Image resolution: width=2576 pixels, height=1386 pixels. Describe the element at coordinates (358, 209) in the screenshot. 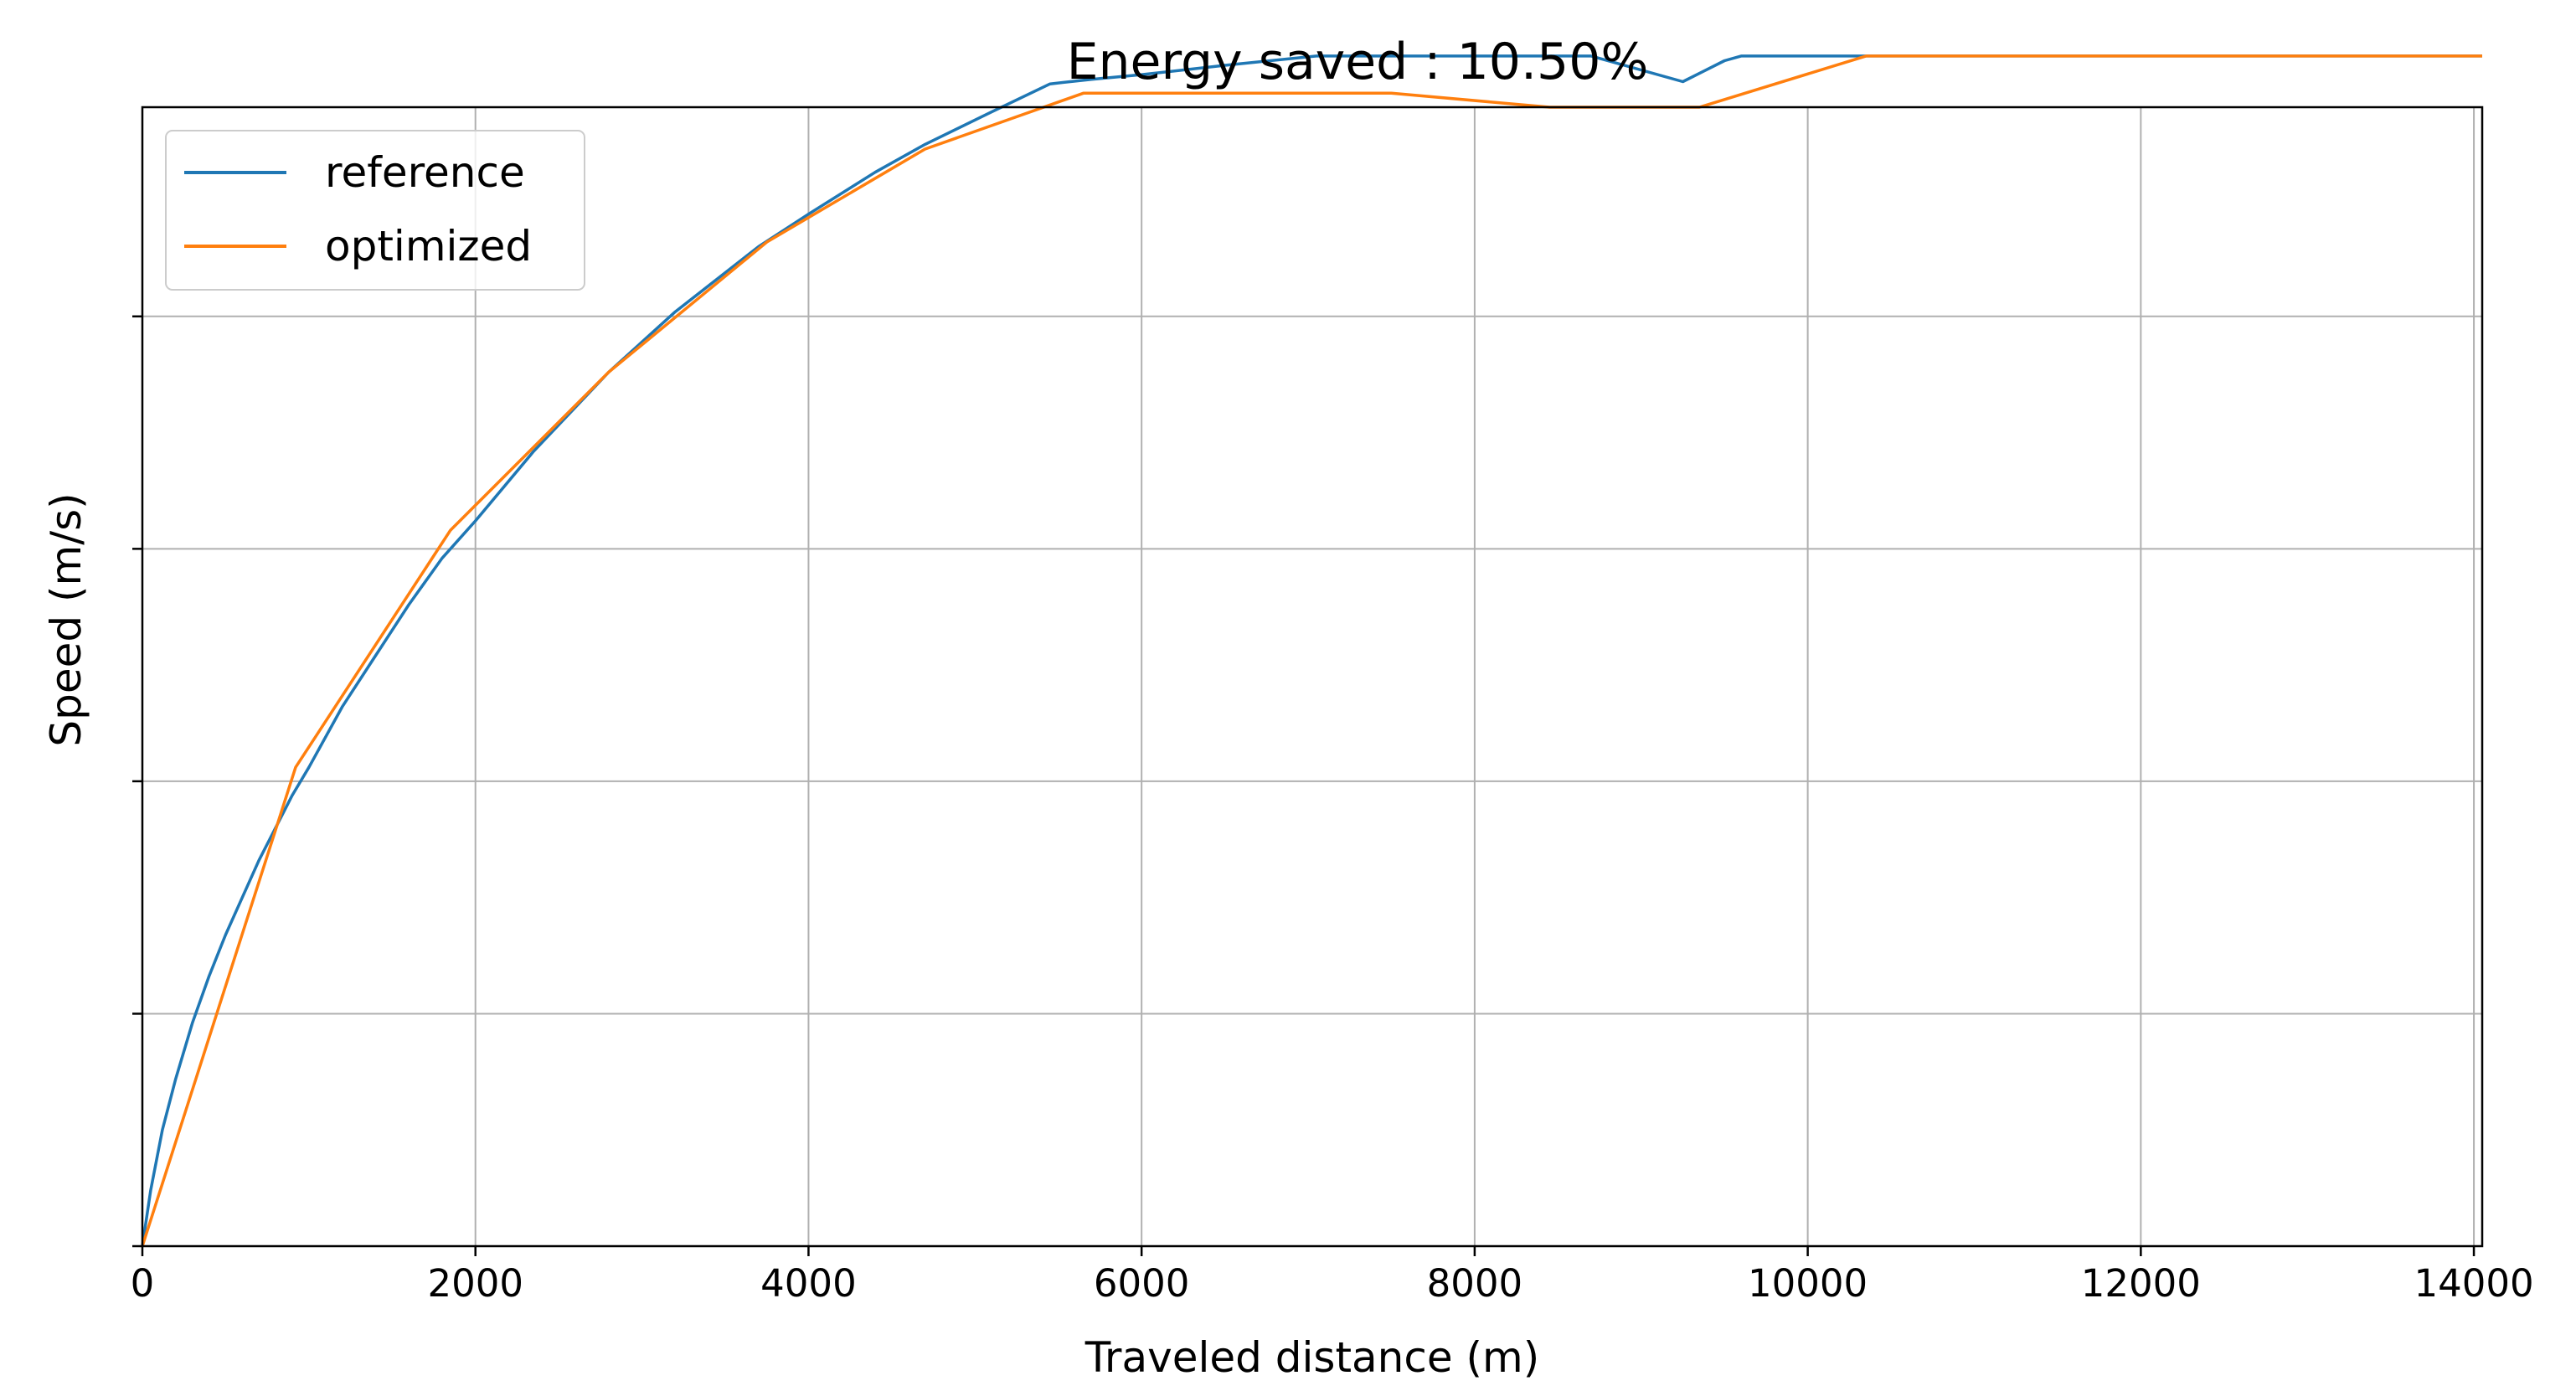

I see `legend-entries: reference optimized` at that location.